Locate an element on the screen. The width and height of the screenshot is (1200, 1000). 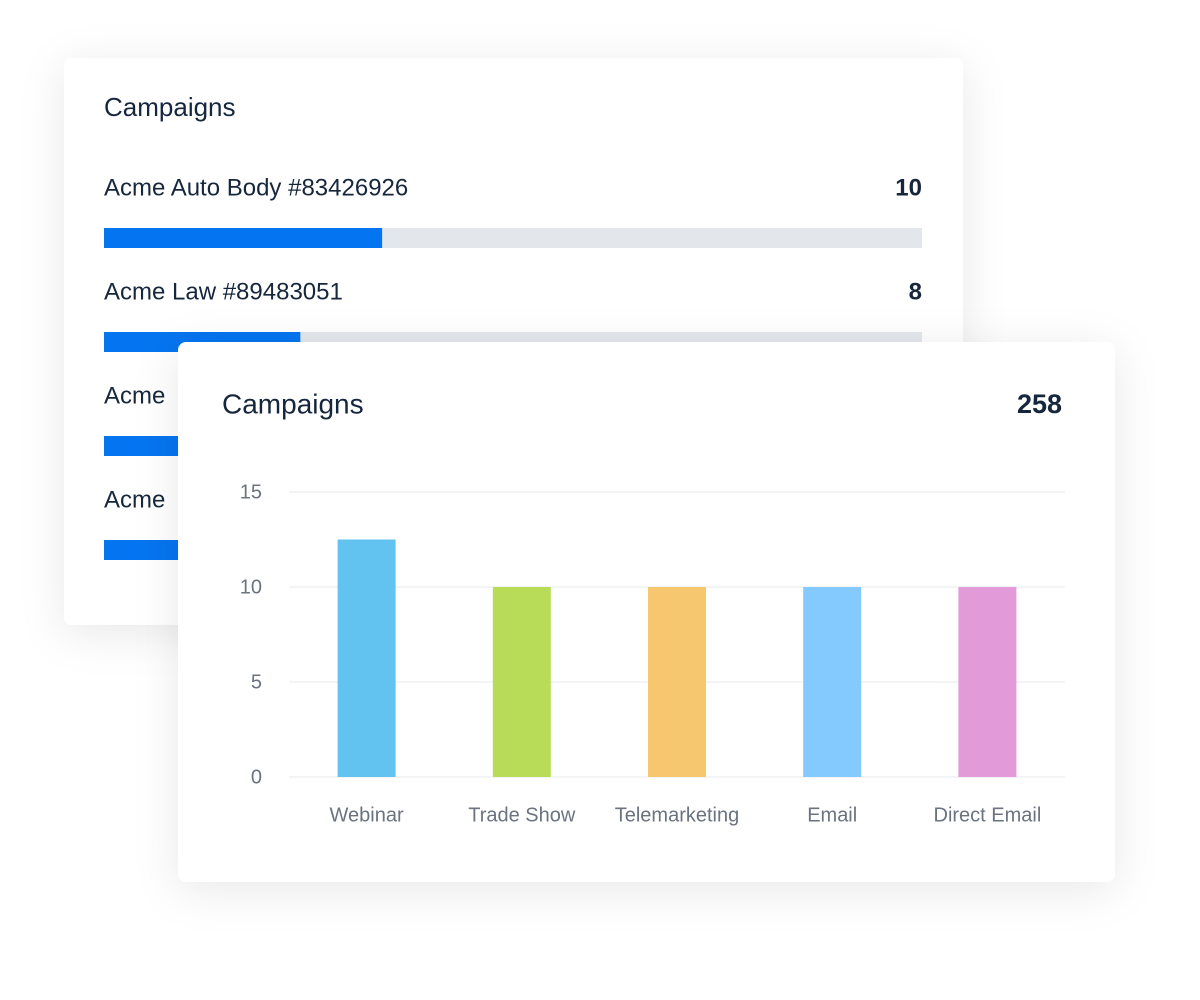
row-value: 8 is located at coordinates (915, 291).